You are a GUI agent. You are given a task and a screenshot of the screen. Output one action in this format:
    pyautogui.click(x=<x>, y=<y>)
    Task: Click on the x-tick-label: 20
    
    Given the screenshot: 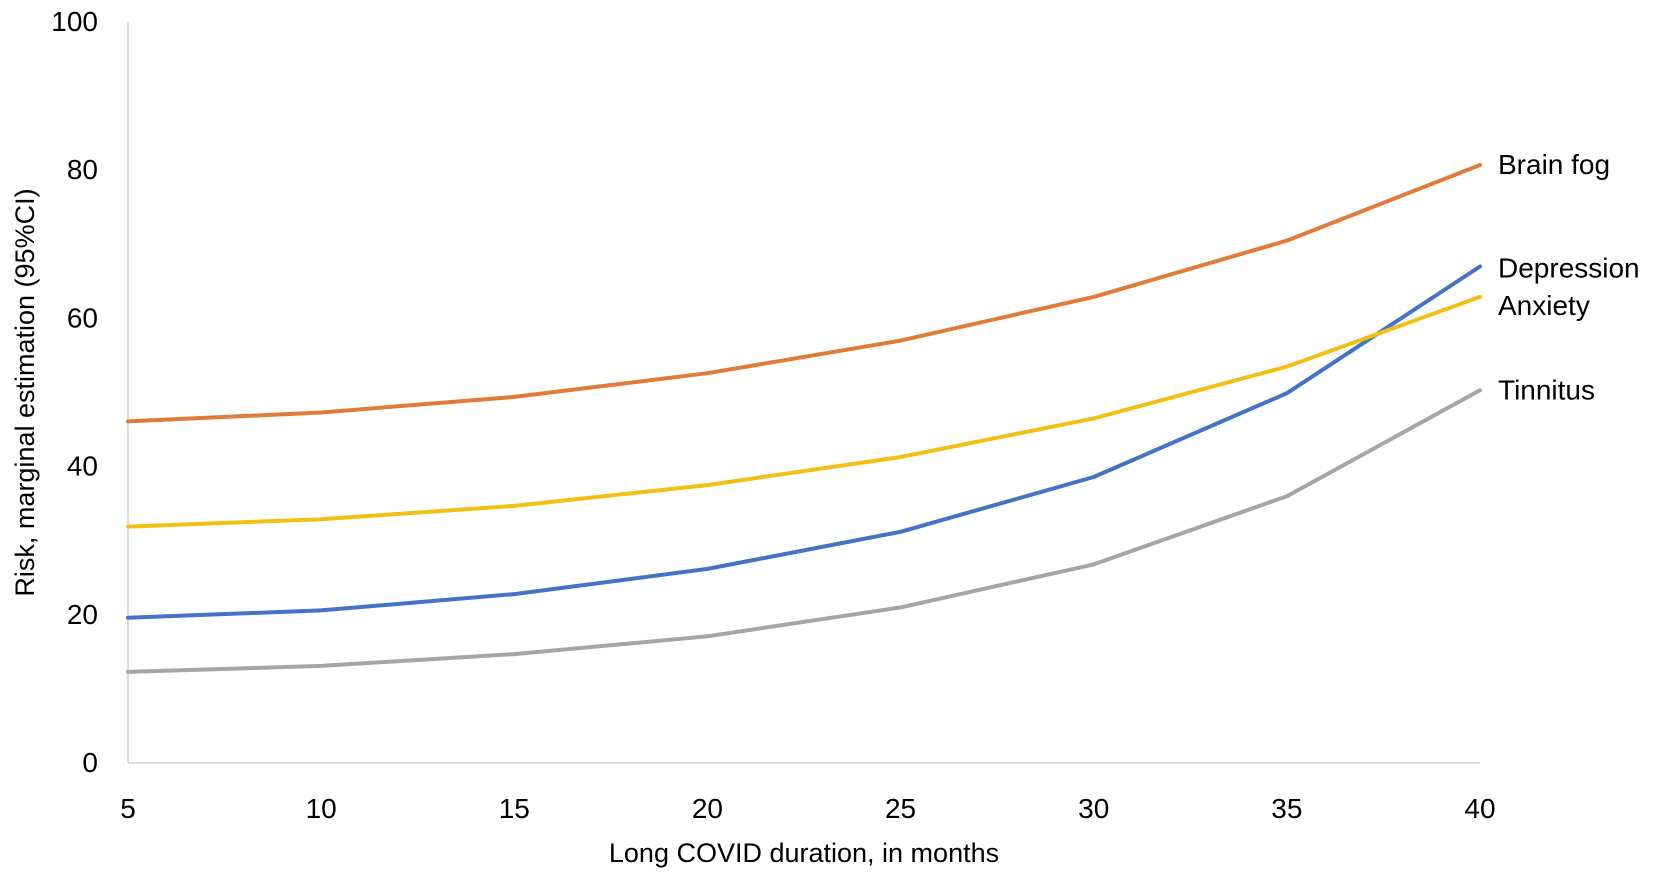 What is the action you would take?
    pyautogui.click(x=707, y=808)
    